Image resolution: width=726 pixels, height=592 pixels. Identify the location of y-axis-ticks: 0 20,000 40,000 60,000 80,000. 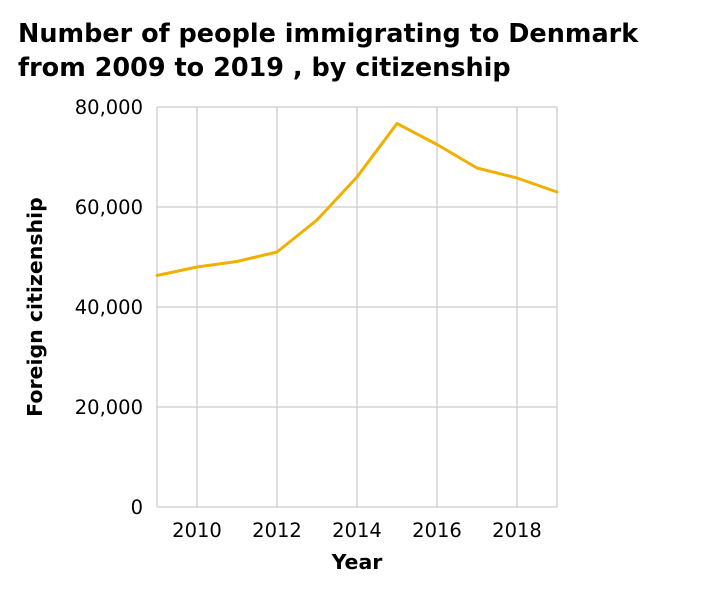
(109, 307).